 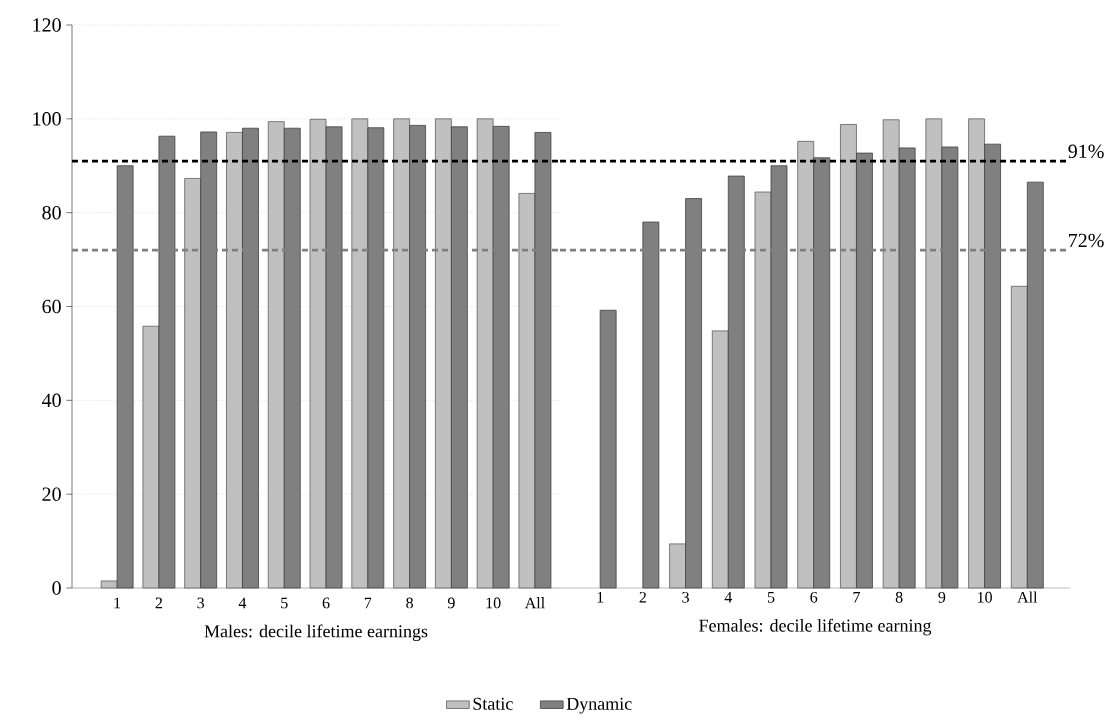 What do you see at coordinates (47, 25) in the screenshot?
I see `y-tick-label: 120` at bounding box center [47, 25].